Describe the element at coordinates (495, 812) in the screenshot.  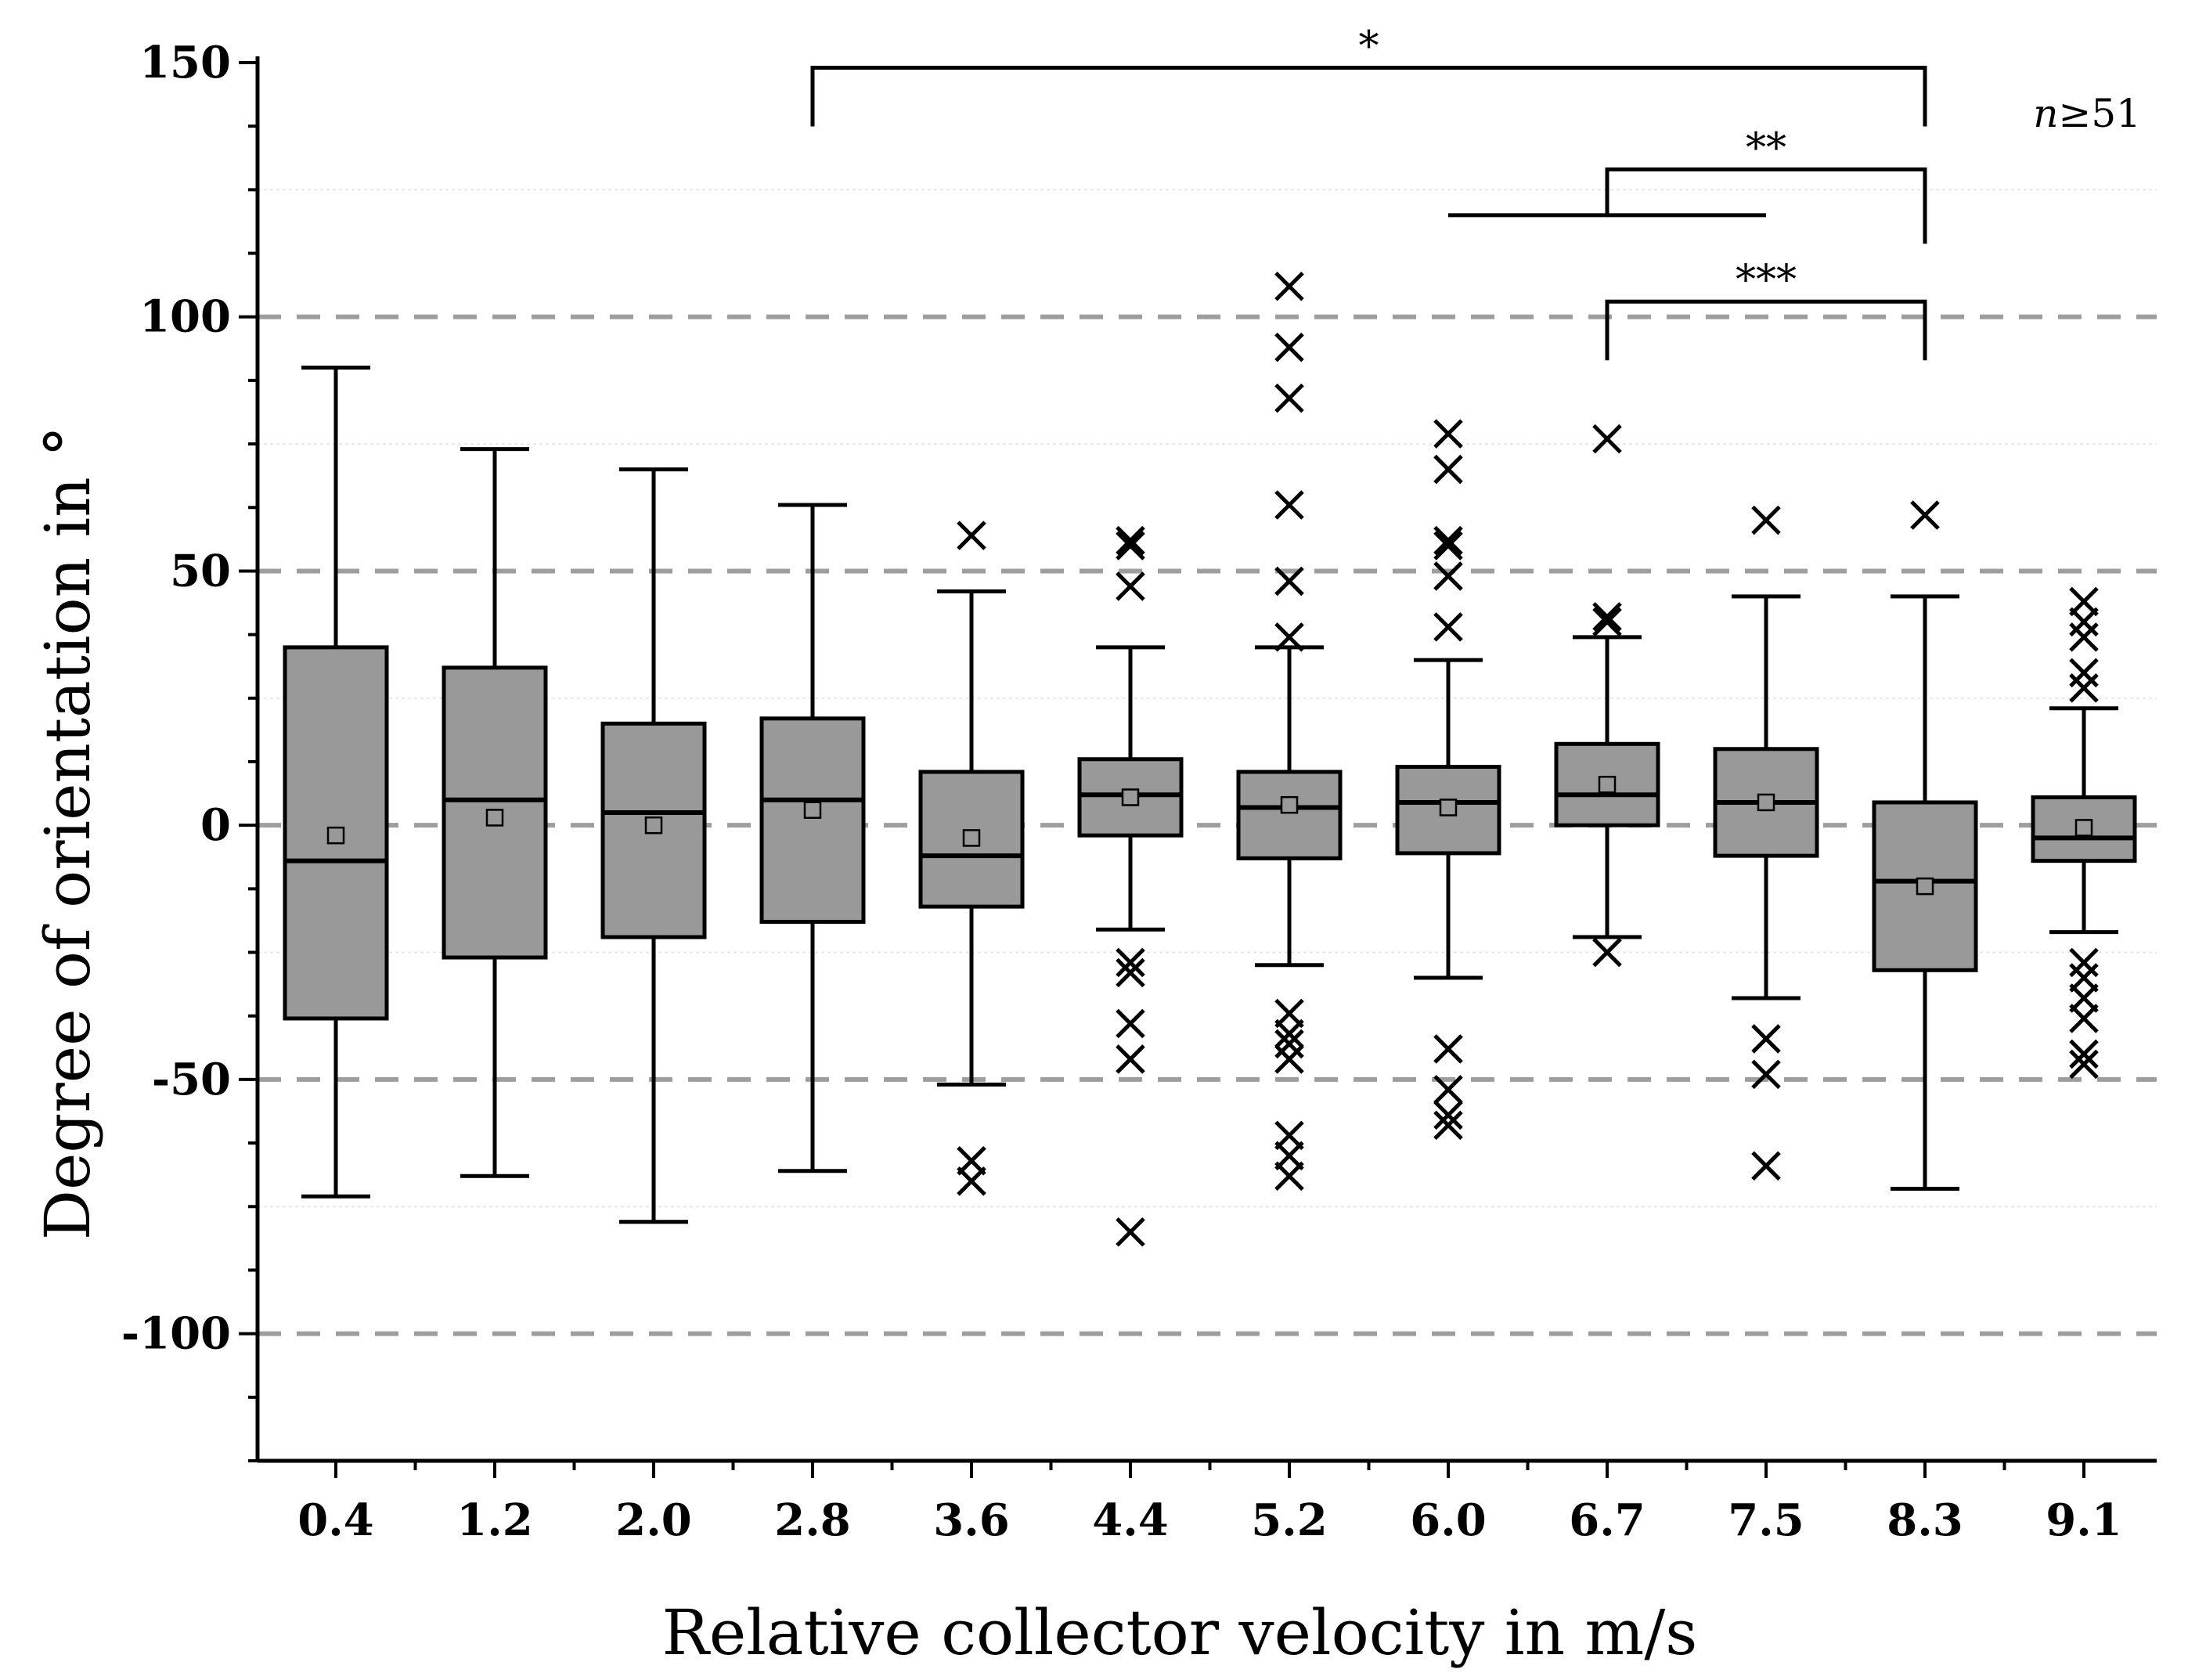
I see `box-1.2` at that location.